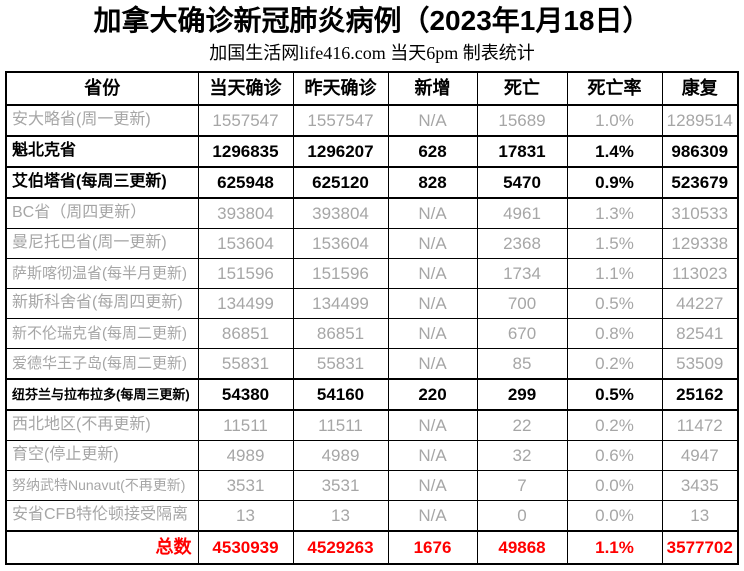 This screenshot has height=571, width=744. I want to click on new-cell: 628, so click(432, 151).